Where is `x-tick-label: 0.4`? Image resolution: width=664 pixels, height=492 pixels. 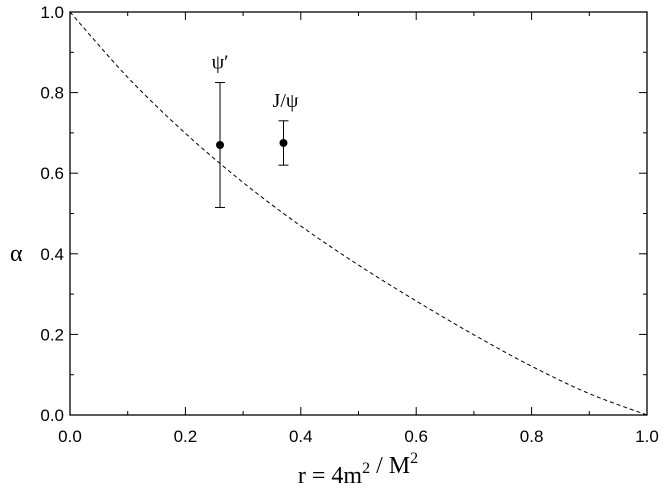 x-tick-label: 0.4 is located at coordinates (301, 436).